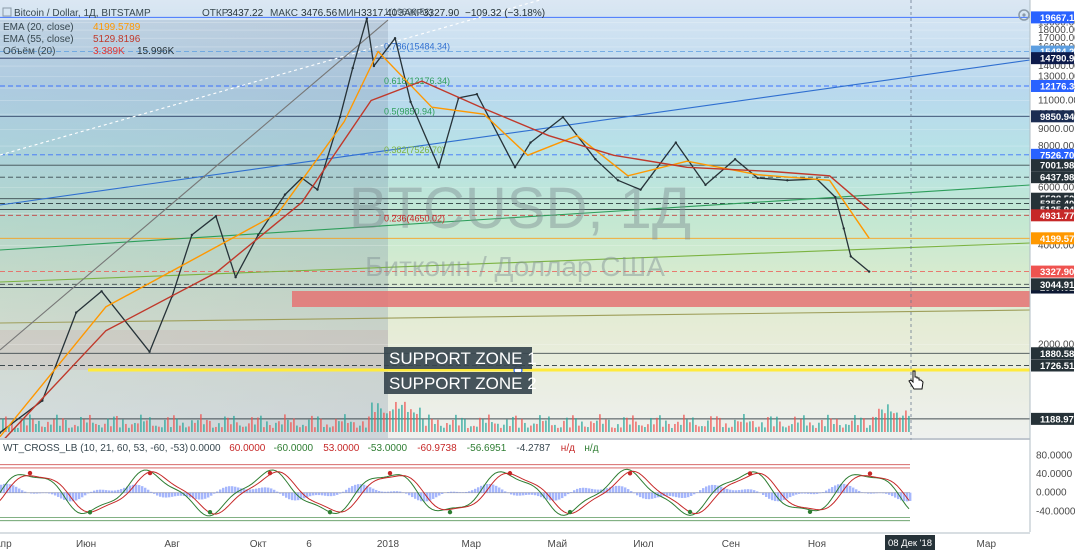 Image resolution: width=1075 pixels, height=552 pixels. What do you see at coordinates (1024, 15) in the screenshot?
I see `settings-gear-icon` at bounding box center [1024, 15].